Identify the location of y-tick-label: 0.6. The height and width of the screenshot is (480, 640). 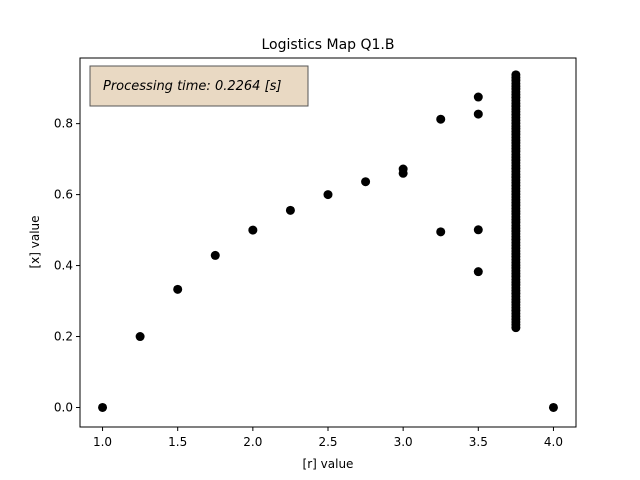
(63, 195).